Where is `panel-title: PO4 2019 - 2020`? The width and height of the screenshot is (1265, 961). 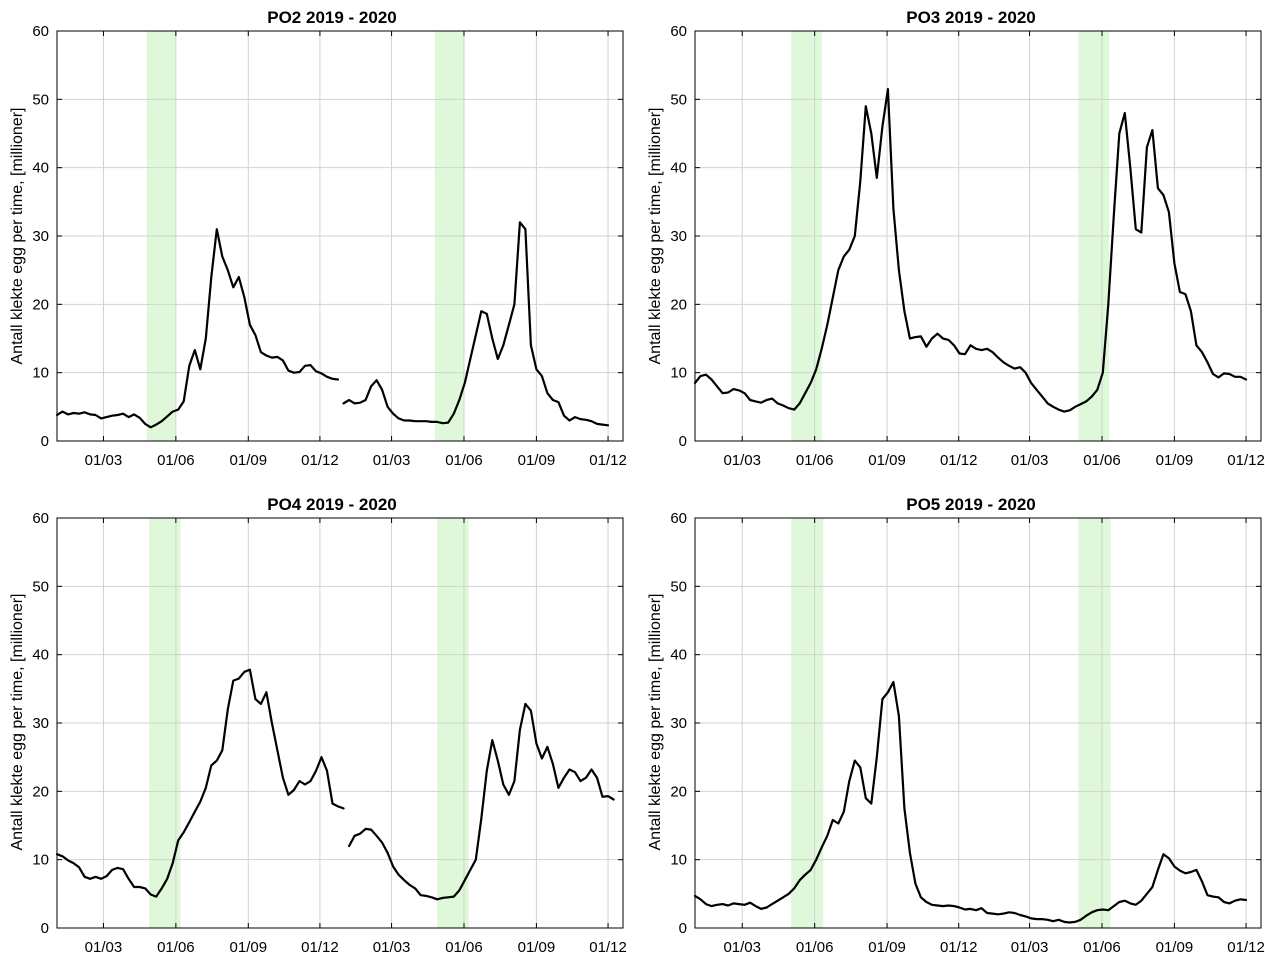
panel-title: PO4 2019 - 2020 is located at coordinates (331, 504).